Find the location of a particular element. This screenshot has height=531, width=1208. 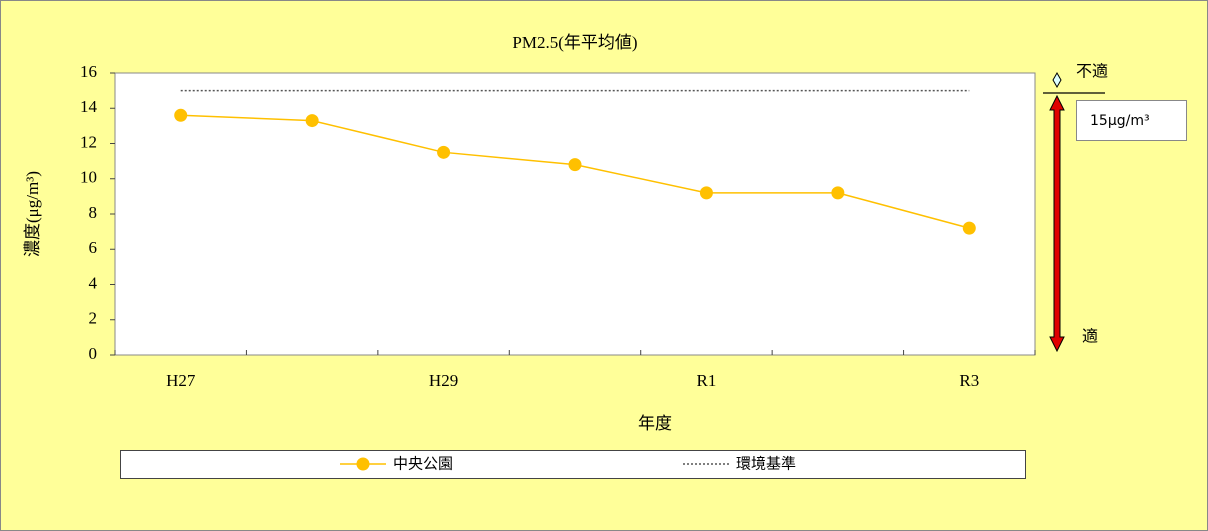

y-tick-label: 12 is located at coordinates (88, 141).